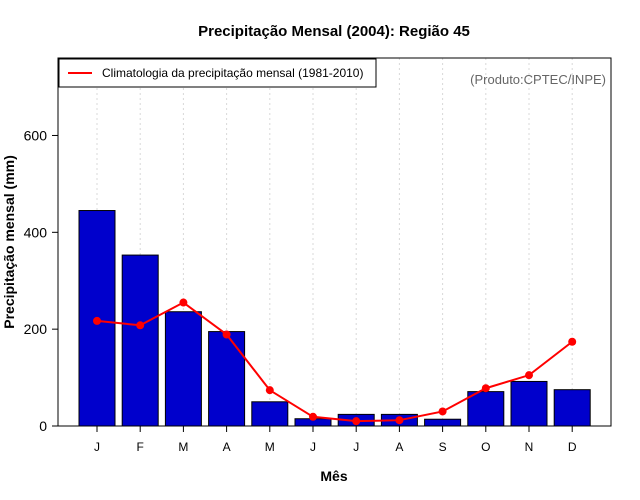 The width and height of the screenshot is (640, 500). What do you see at coordinates (140, 447) in the screenshot?
I see `x-tick-label: F` at bounding box center [140, 447].